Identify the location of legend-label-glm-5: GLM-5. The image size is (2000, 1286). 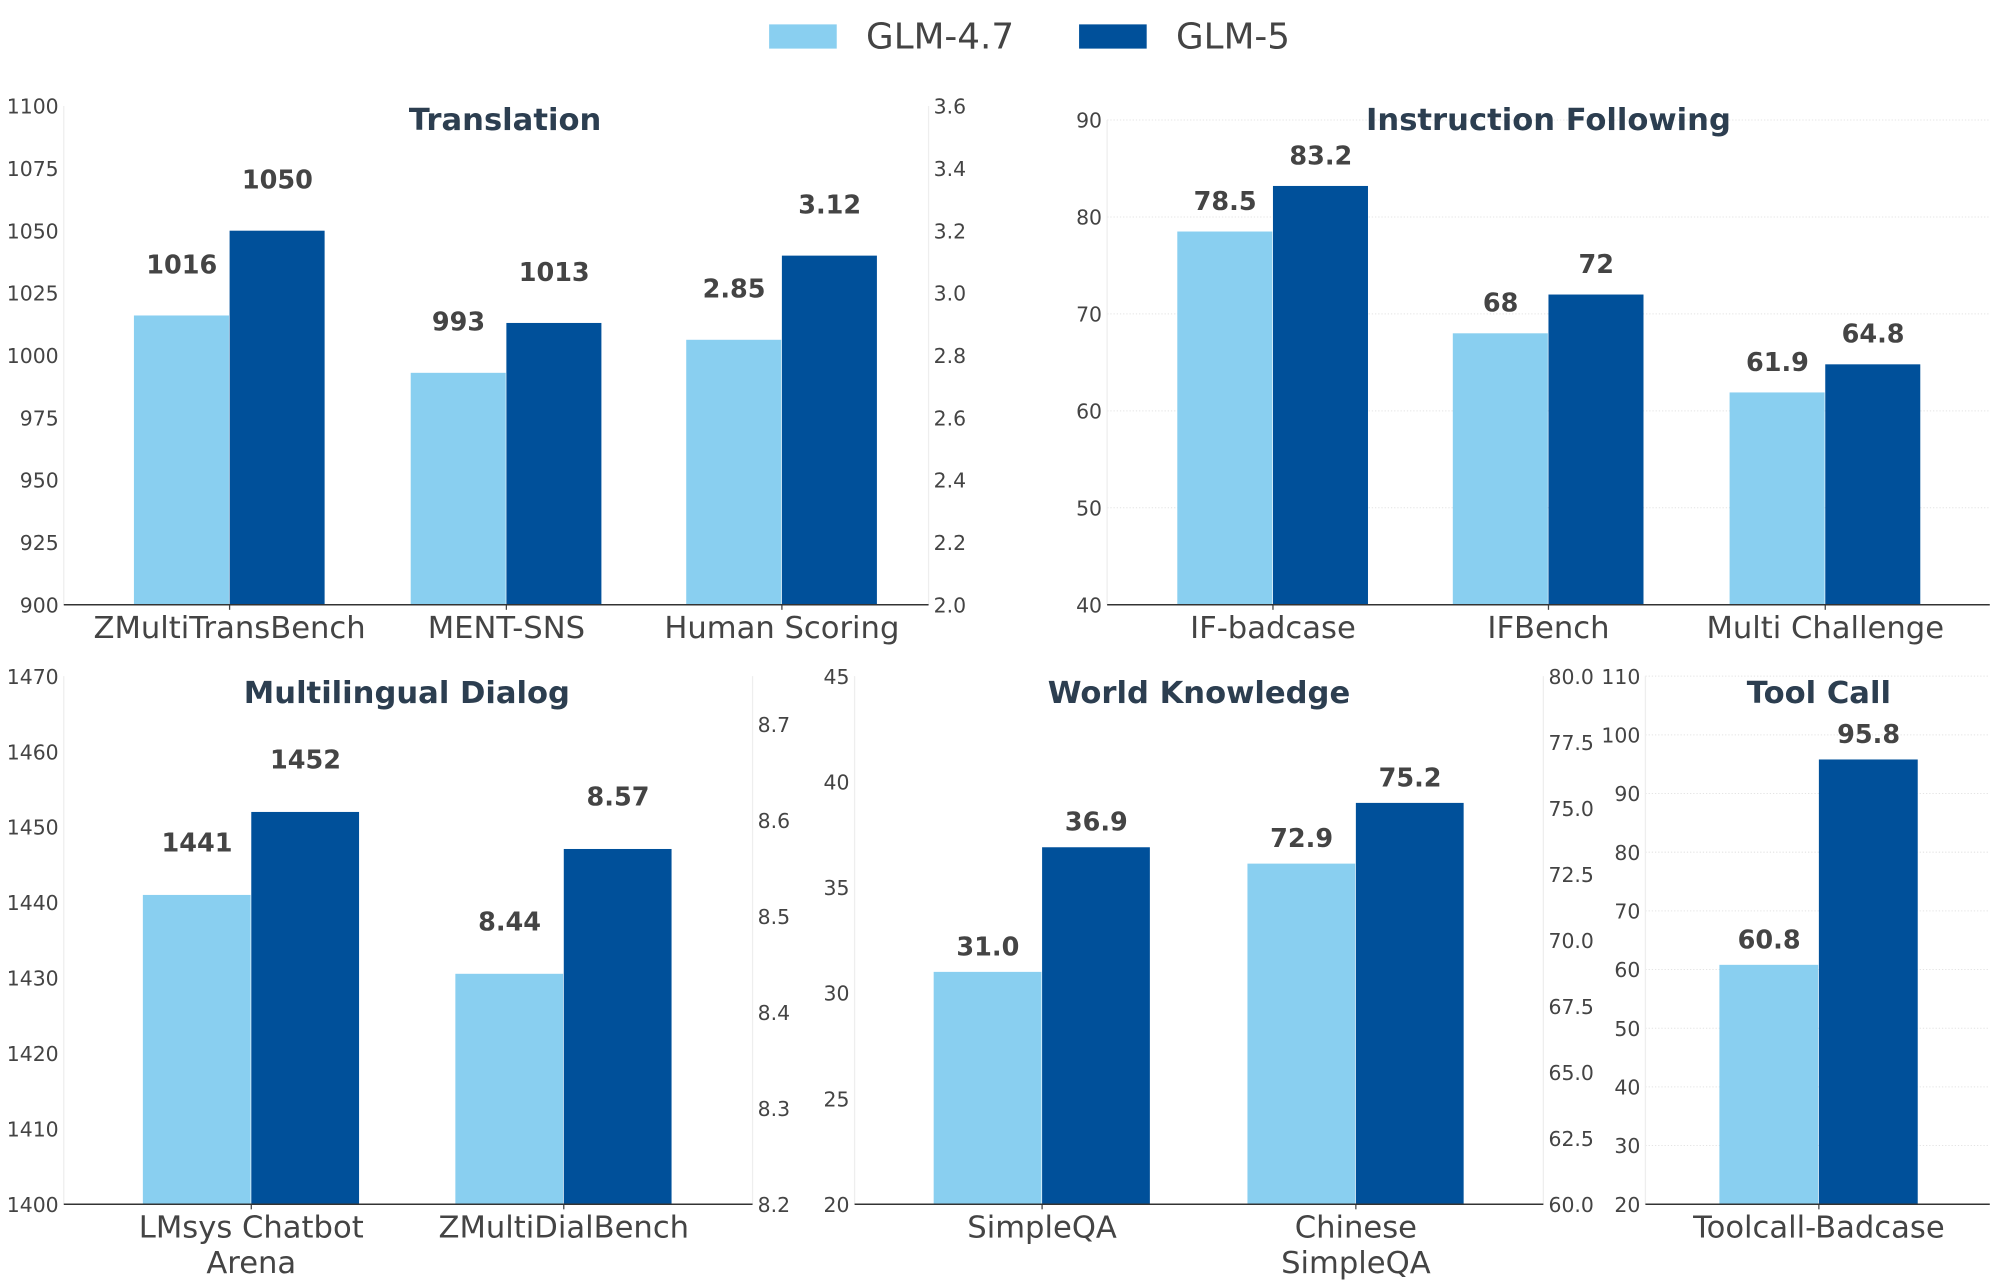
(1233, 37).